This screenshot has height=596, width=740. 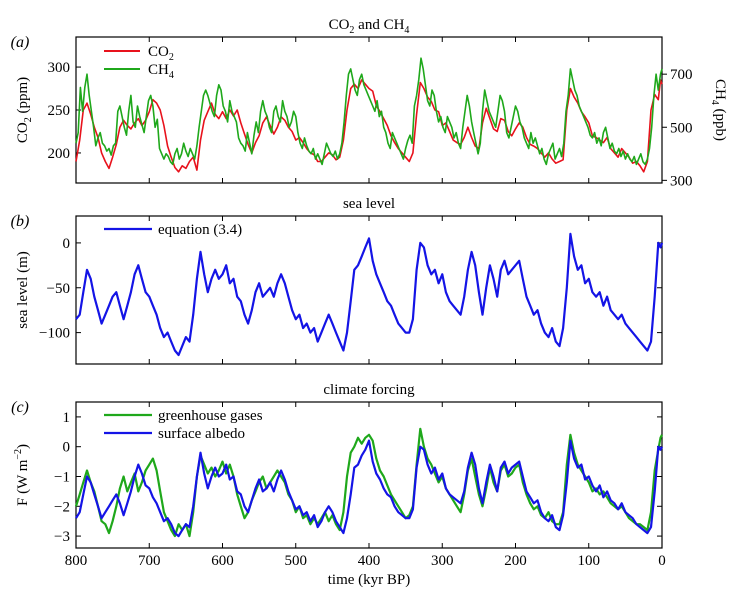 What do you see at coordinates (714, 102) in the screenshot?
I see `y2-axis-label-part: 4` at bounding box center [714, 102].